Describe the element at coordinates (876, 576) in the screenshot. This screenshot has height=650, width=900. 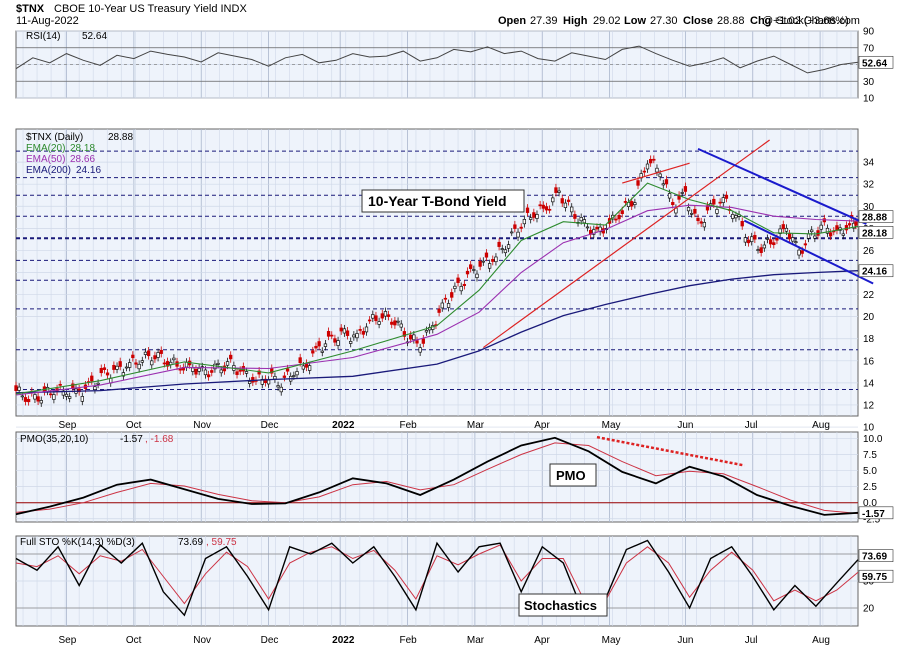
I see `sto-d-last-value-box` at that location.